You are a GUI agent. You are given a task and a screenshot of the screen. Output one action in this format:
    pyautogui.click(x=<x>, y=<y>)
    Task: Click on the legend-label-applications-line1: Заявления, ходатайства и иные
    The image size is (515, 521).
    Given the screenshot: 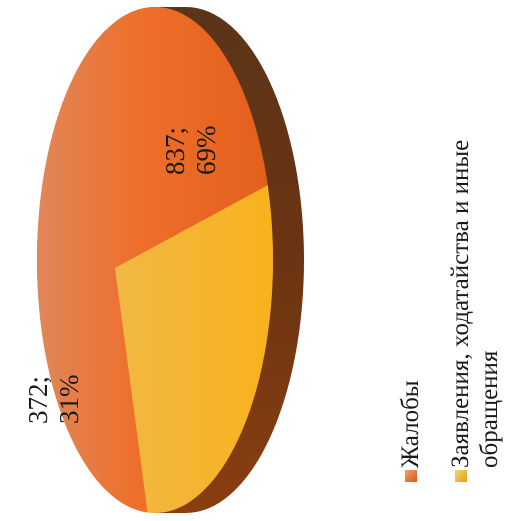 What is the action you would take?
    pyautogui.click(x=460, y=304)
    